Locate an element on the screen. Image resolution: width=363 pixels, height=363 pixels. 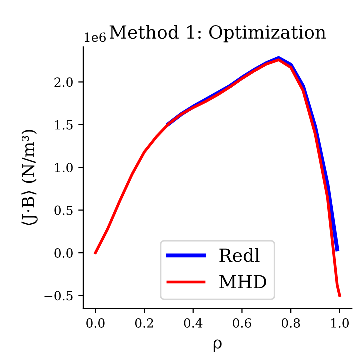
y-tick-label: 1.5 is located at coordinates (64, 125).